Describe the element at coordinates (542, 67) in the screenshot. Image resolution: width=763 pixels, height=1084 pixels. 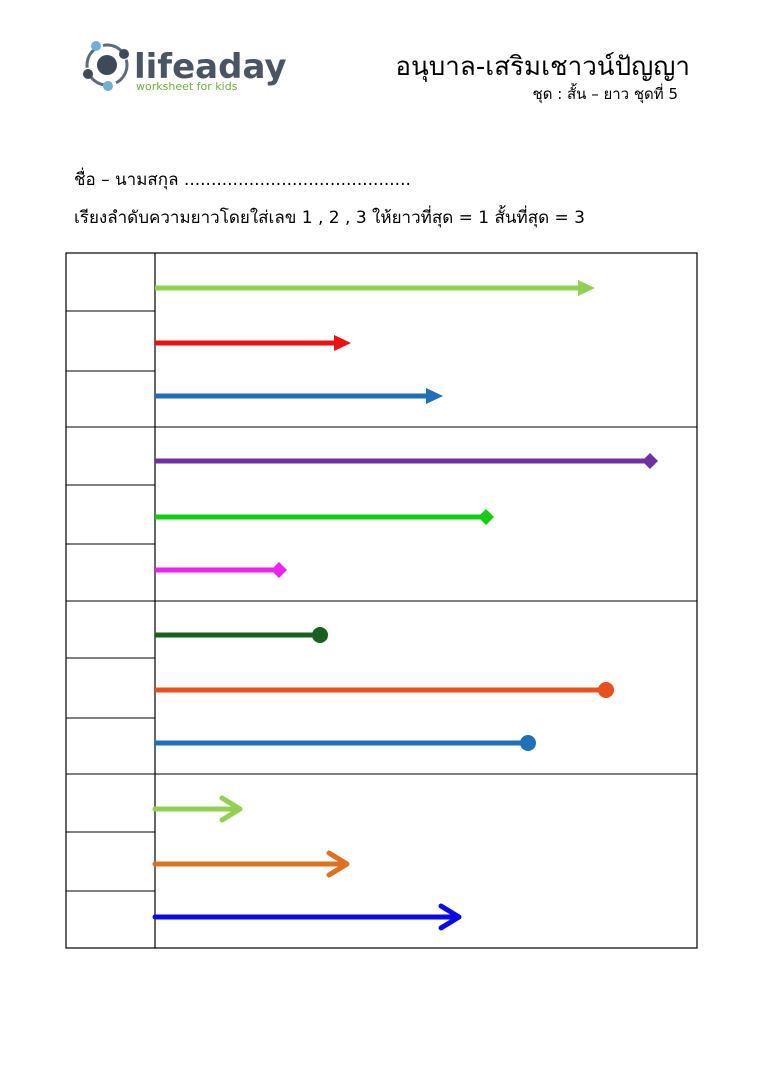
I see `header-title: อนุบาล-เสริมเชาวน์ปัญญา` at that location.